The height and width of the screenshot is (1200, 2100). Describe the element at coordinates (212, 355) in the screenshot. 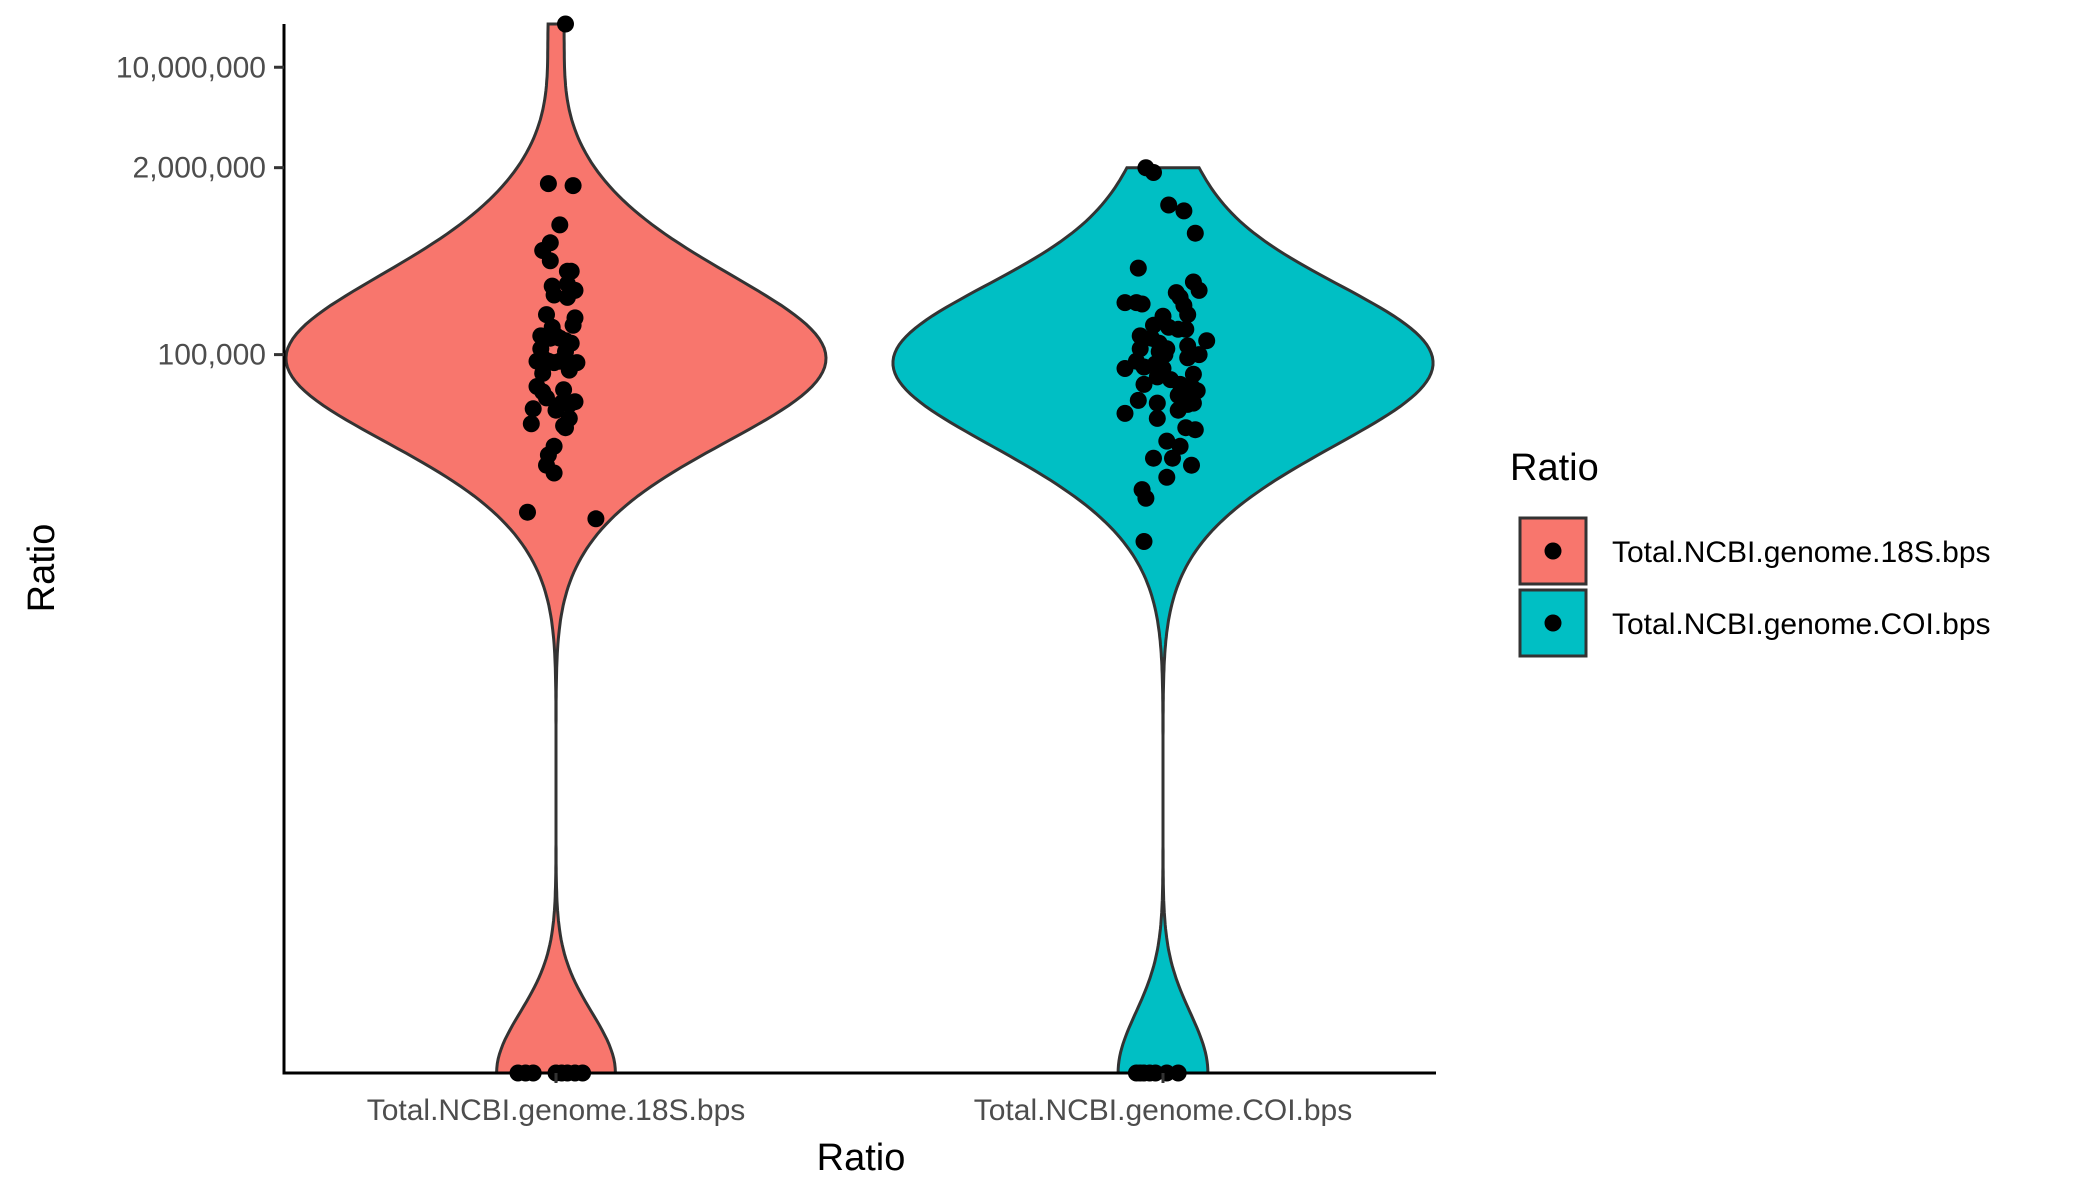

I see `y-tick-label: 100,000` at that location.